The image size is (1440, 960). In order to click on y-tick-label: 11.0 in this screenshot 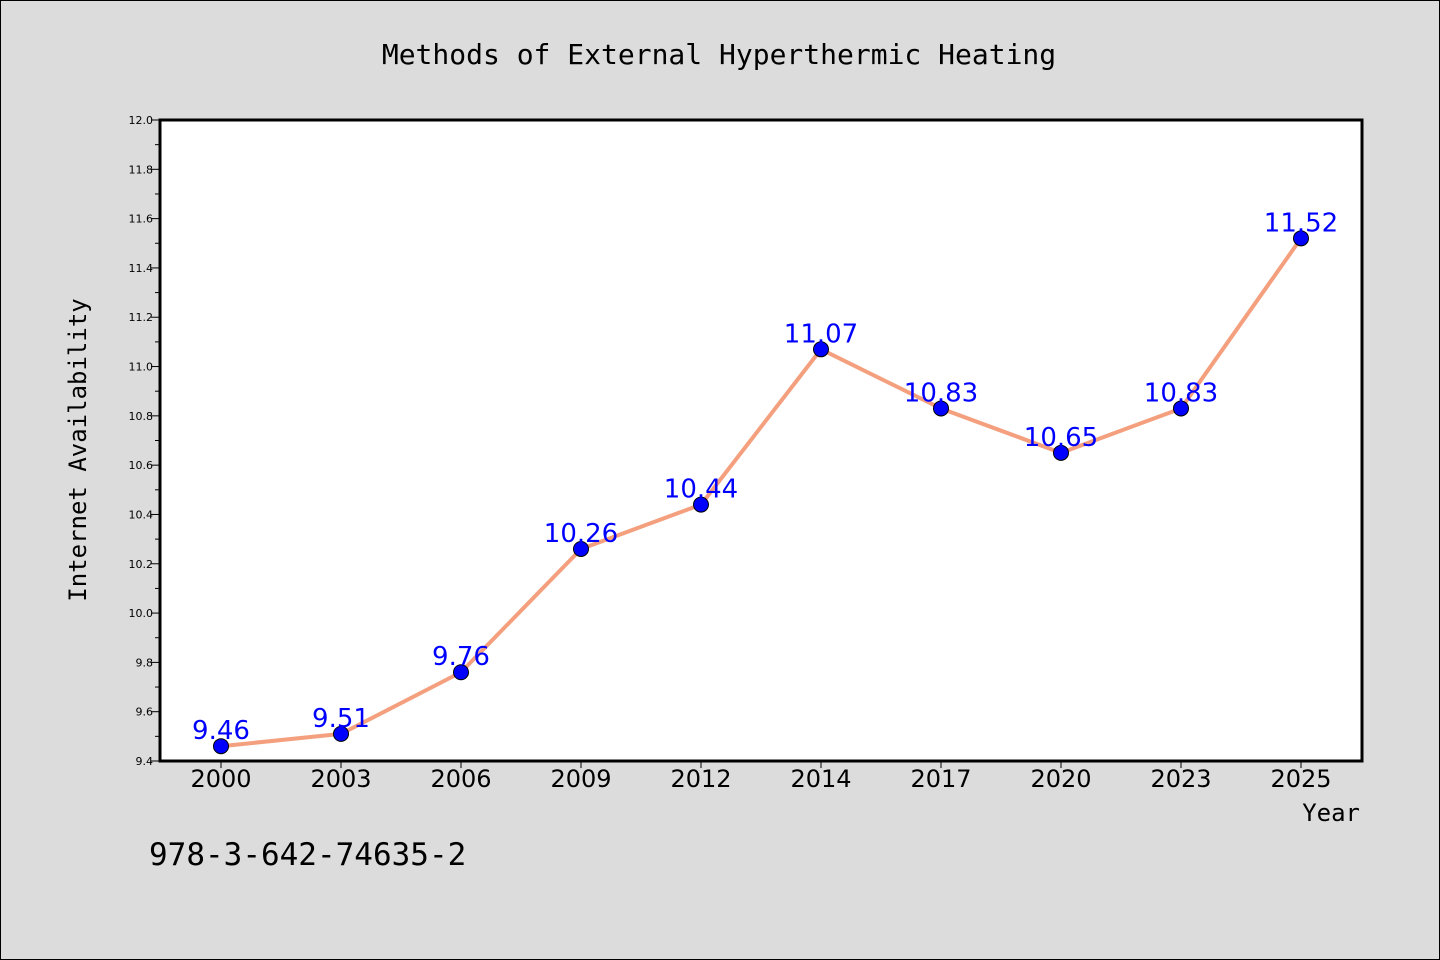, I will do `click(141, 367)`.